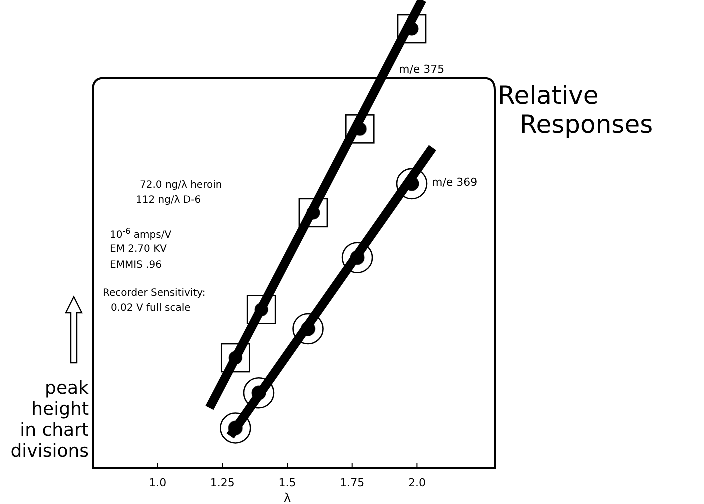 The image size is (704, 504). What do you see at coordinates (181, 185) in the screenshot?
I see `annotation: 72.0 ng/λ heroin` at bounding box center [181, 185].